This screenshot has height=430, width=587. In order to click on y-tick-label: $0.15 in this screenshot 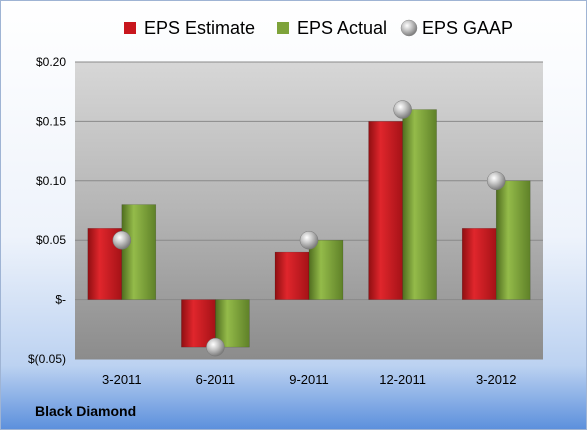, I will do `click(51, 121)`.